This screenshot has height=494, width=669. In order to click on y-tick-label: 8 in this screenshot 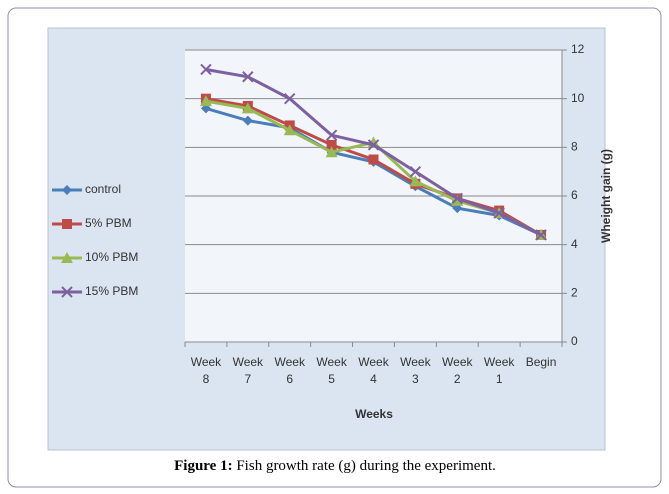, I will do `click(574, 147)`.